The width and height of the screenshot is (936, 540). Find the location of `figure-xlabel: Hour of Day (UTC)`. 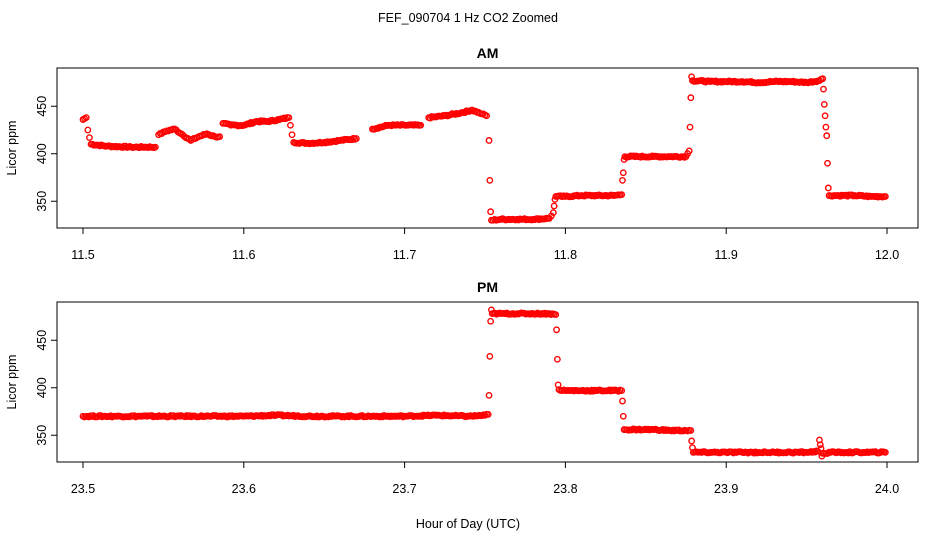

figure-xlabel: Hour of Day (UTC) is located at coordinates (468, 524).